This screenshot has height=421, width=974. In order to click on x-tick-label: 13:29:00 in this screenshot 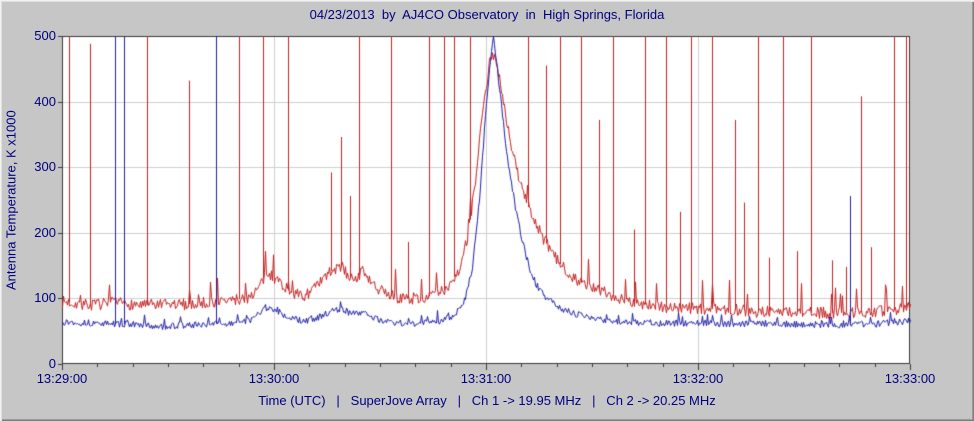, I will do `click(62, 378)`.